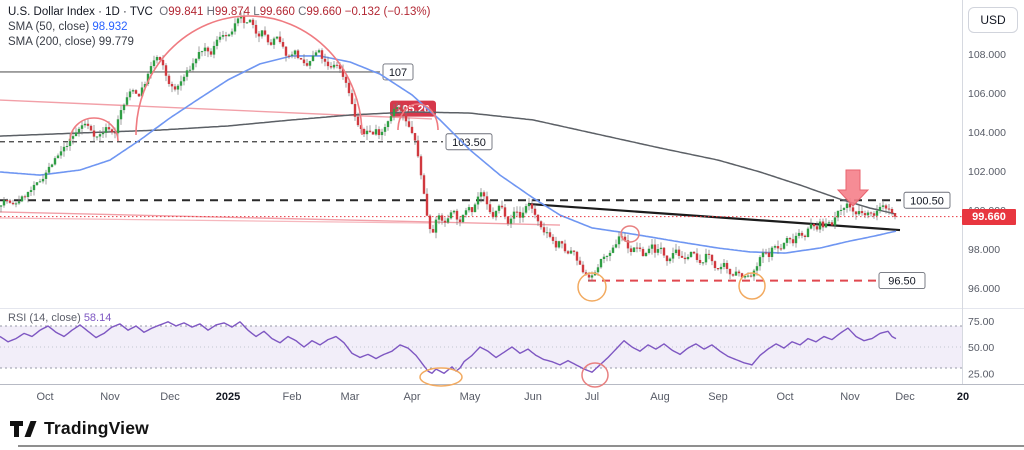 The height and width of the screenshot is (450, 1024). I want to click on time-tick-Jun: Jun, so click(533, 397).